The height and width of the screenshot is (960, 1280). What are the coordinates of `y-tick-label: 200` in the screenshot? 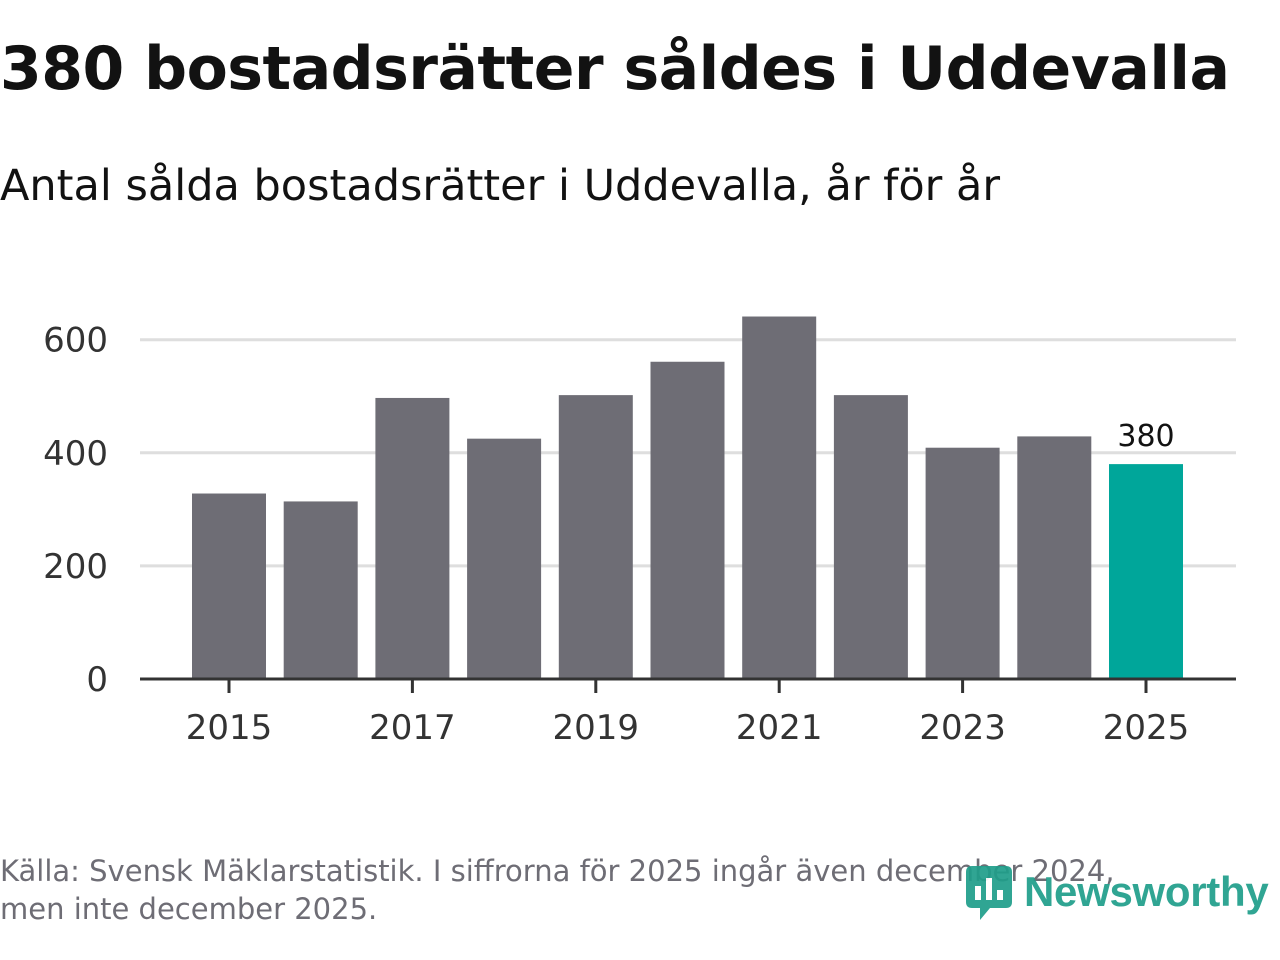 It's located at (75, 567).